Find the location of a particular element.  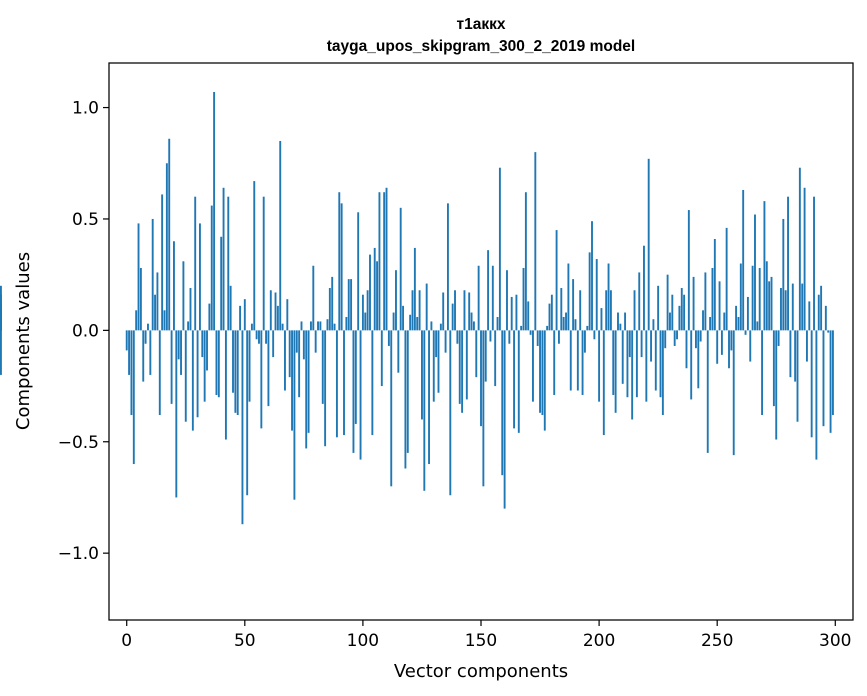

x-tick-label: 0 is located at coordinates (126, 641).